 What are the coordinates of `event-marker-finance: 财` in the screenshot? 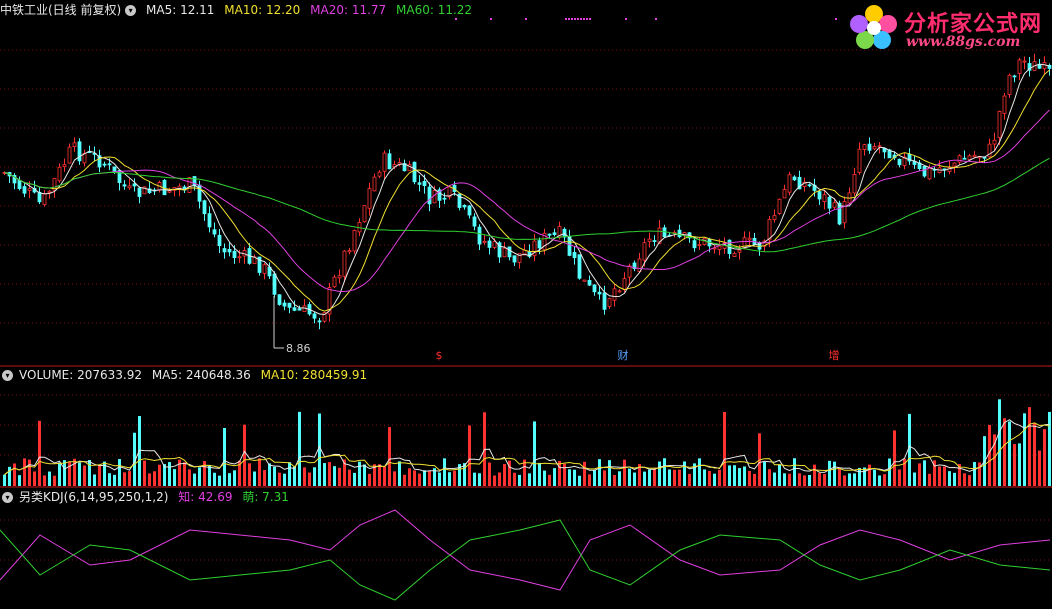 It's located at (623, 355).